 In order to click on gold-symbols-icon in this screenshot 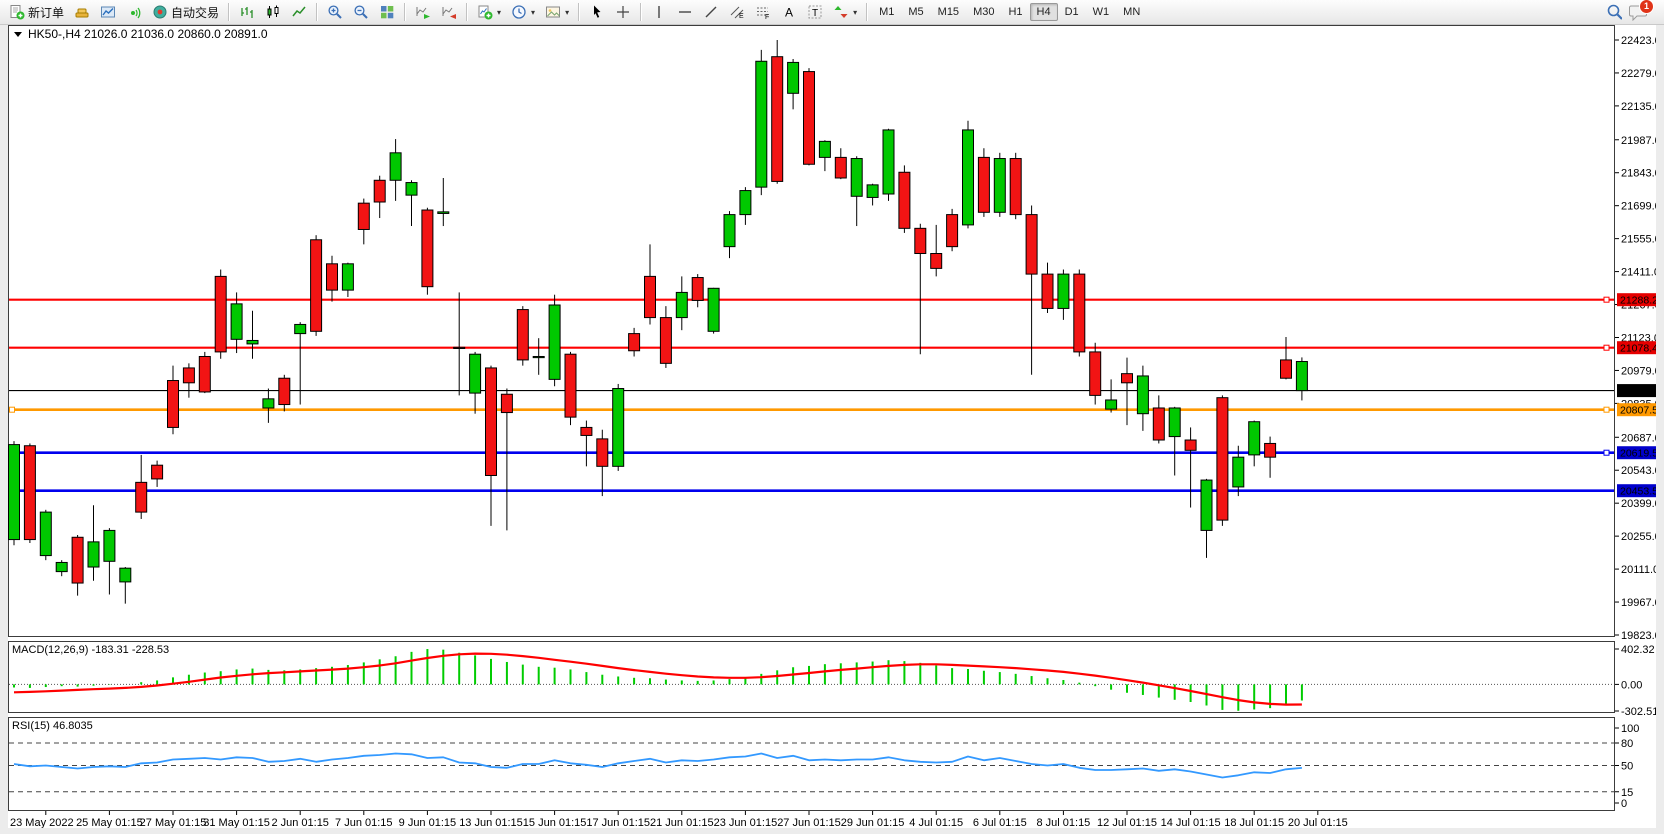, I will do `click(82, 12)`.